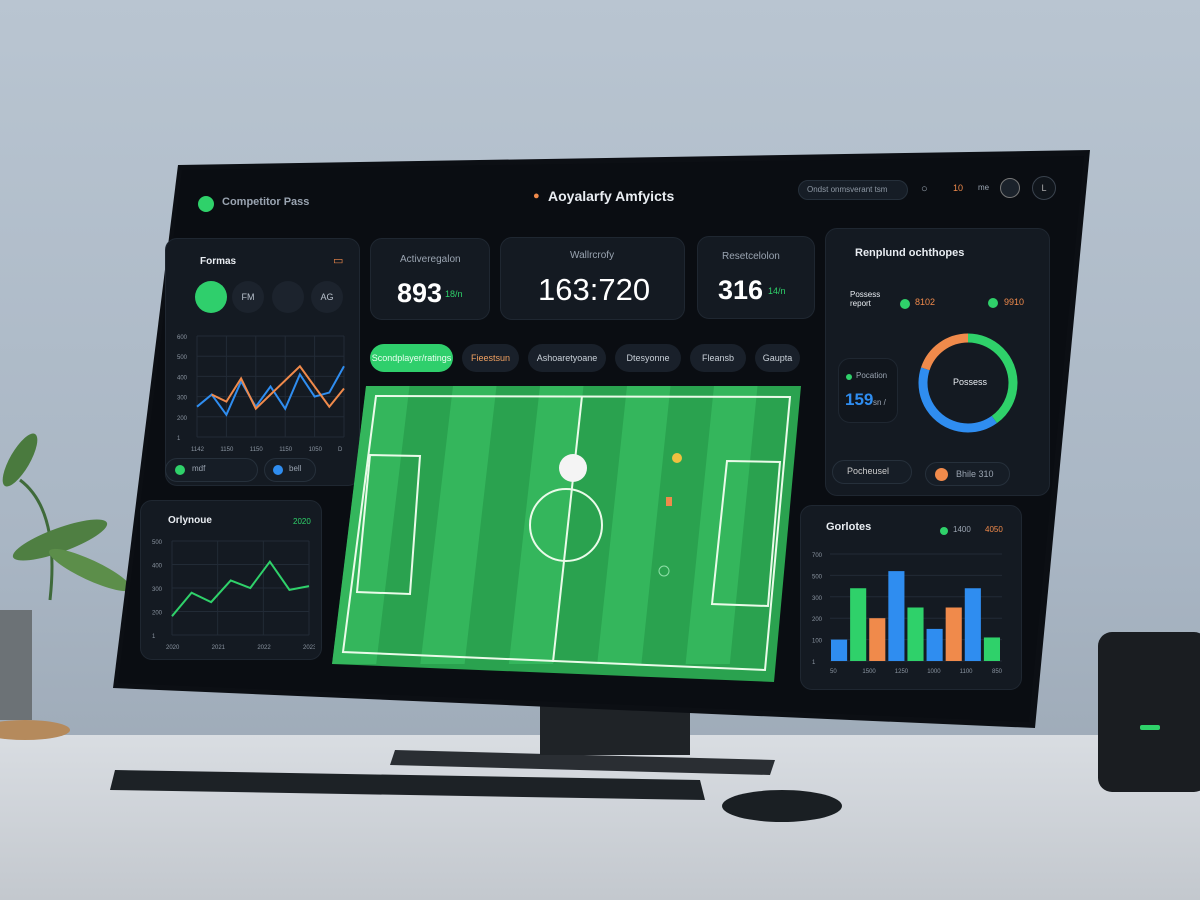  Describe the element at coordinates (407, 785) in the screenshot. I see `keyboard` at that location.